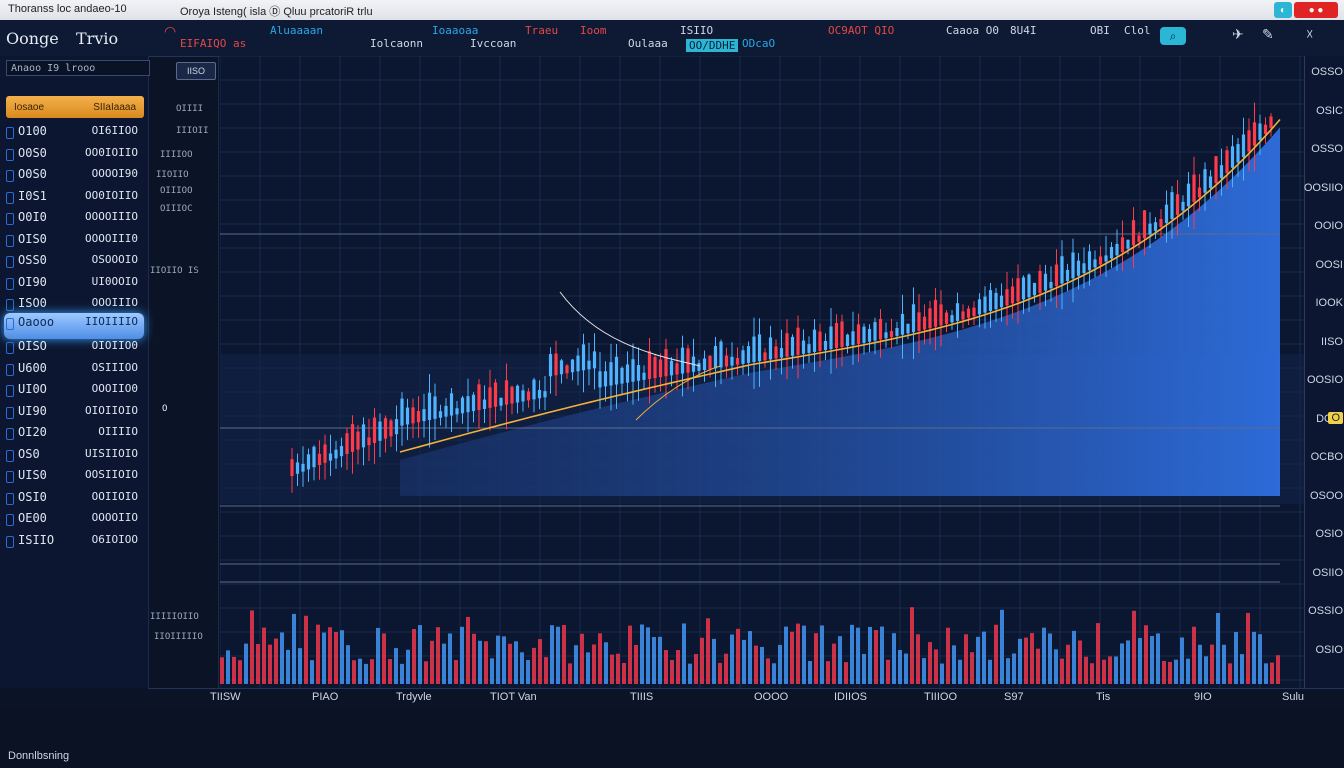 The height and width of the screenshot is (768, 1344). Describe the element at coordinates (74, 498) in the screenshot. I see `watchlist-item: OSI0 OOIIOIO` at that location.